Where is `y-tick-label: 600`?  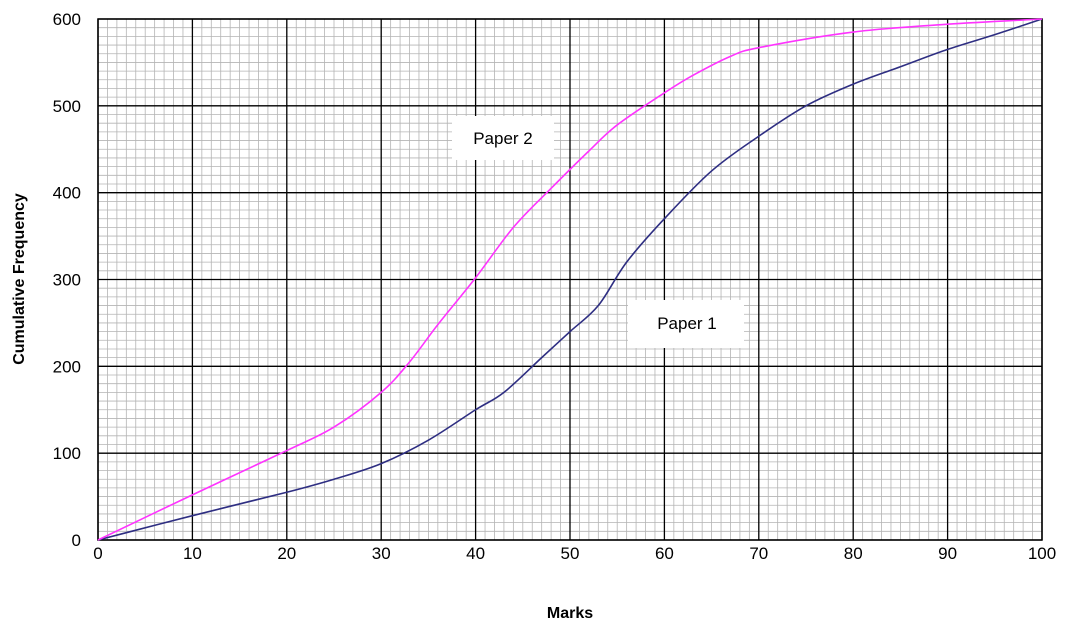 y-tick-label: 600 is located at coordinates (67, 19).